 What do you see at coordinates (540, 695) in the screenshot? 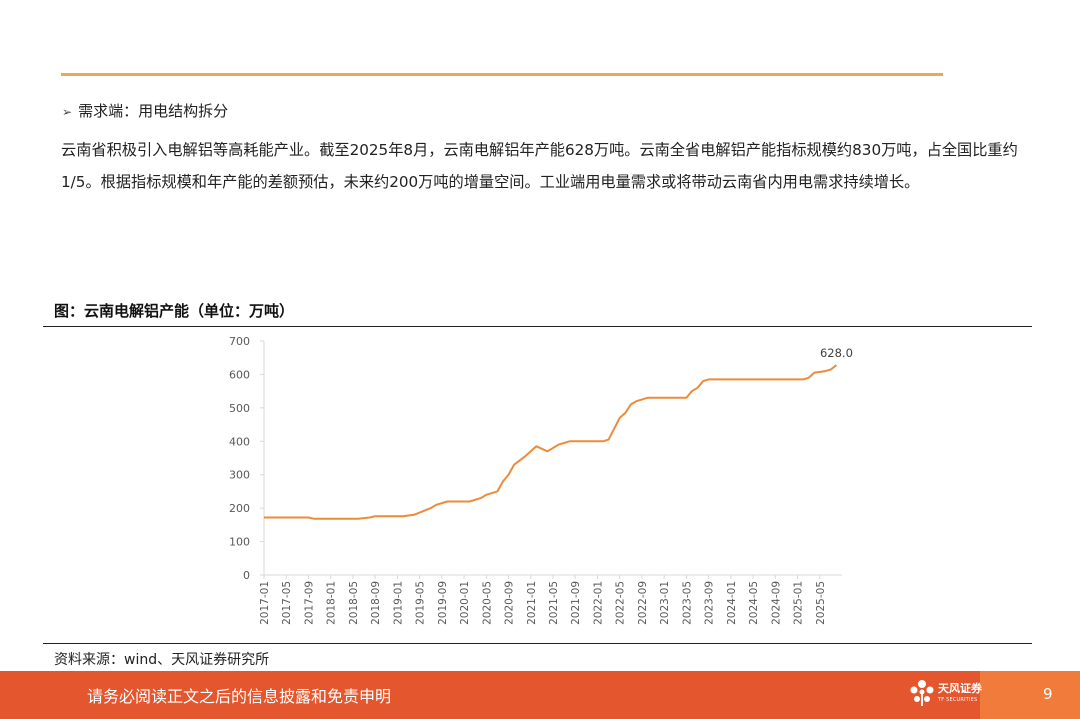
I see `footer-bar: 请务必阅读正文之后的信息披露和免责申明 天风证券 TF SECURITIES 9` at bounding box center [540, 695].